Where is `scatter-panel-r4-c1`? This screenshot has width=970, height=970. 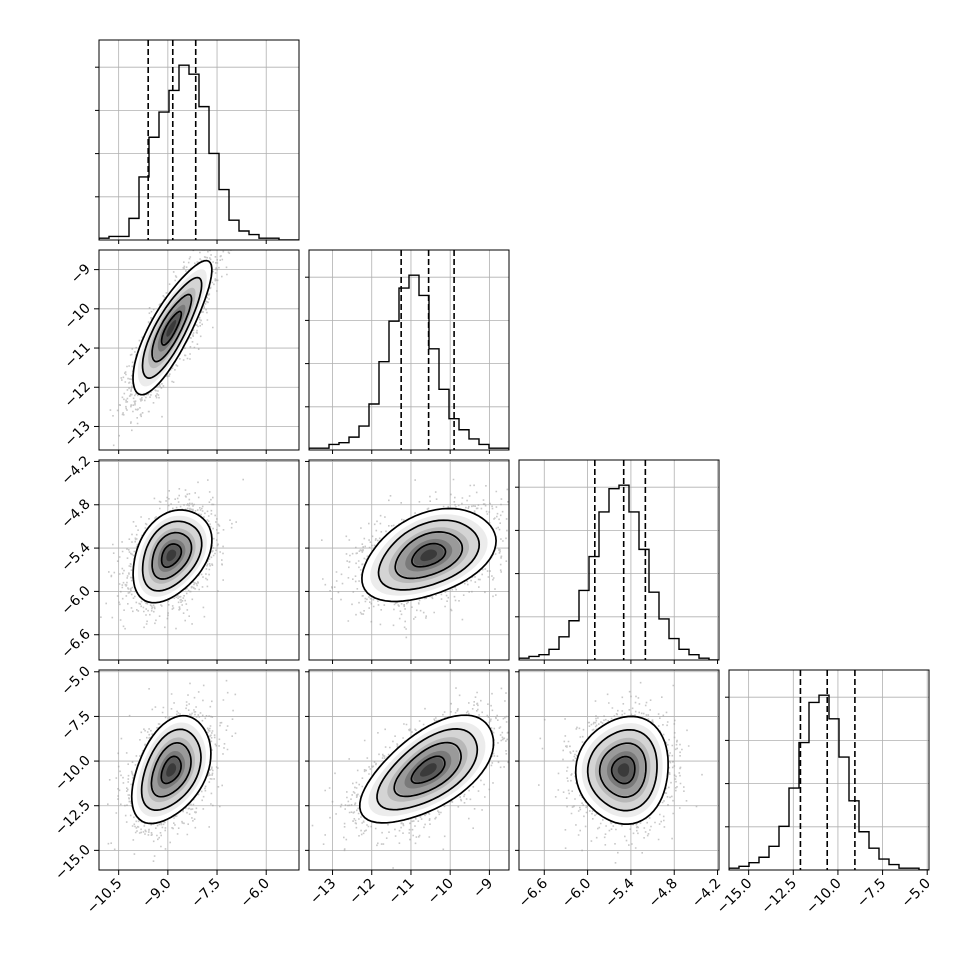 scatter-panel-r4-c1 is located at coordinates (199, 770).